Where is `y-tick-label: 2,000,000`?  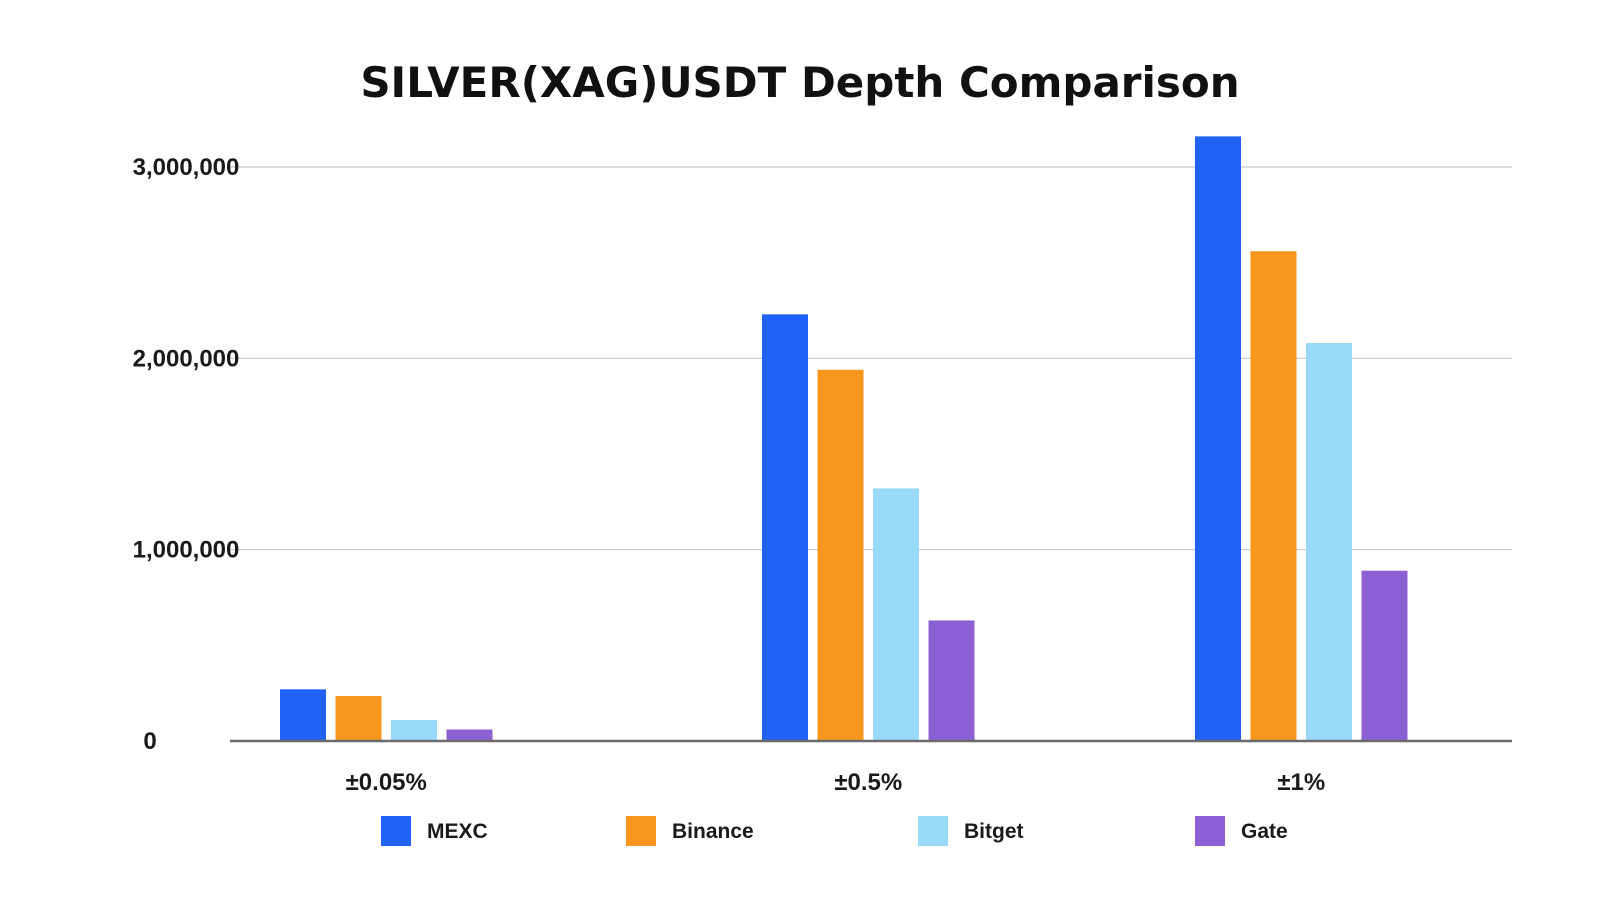 y-tick-label: 2,000,000 is located at coordinates (186, 358).